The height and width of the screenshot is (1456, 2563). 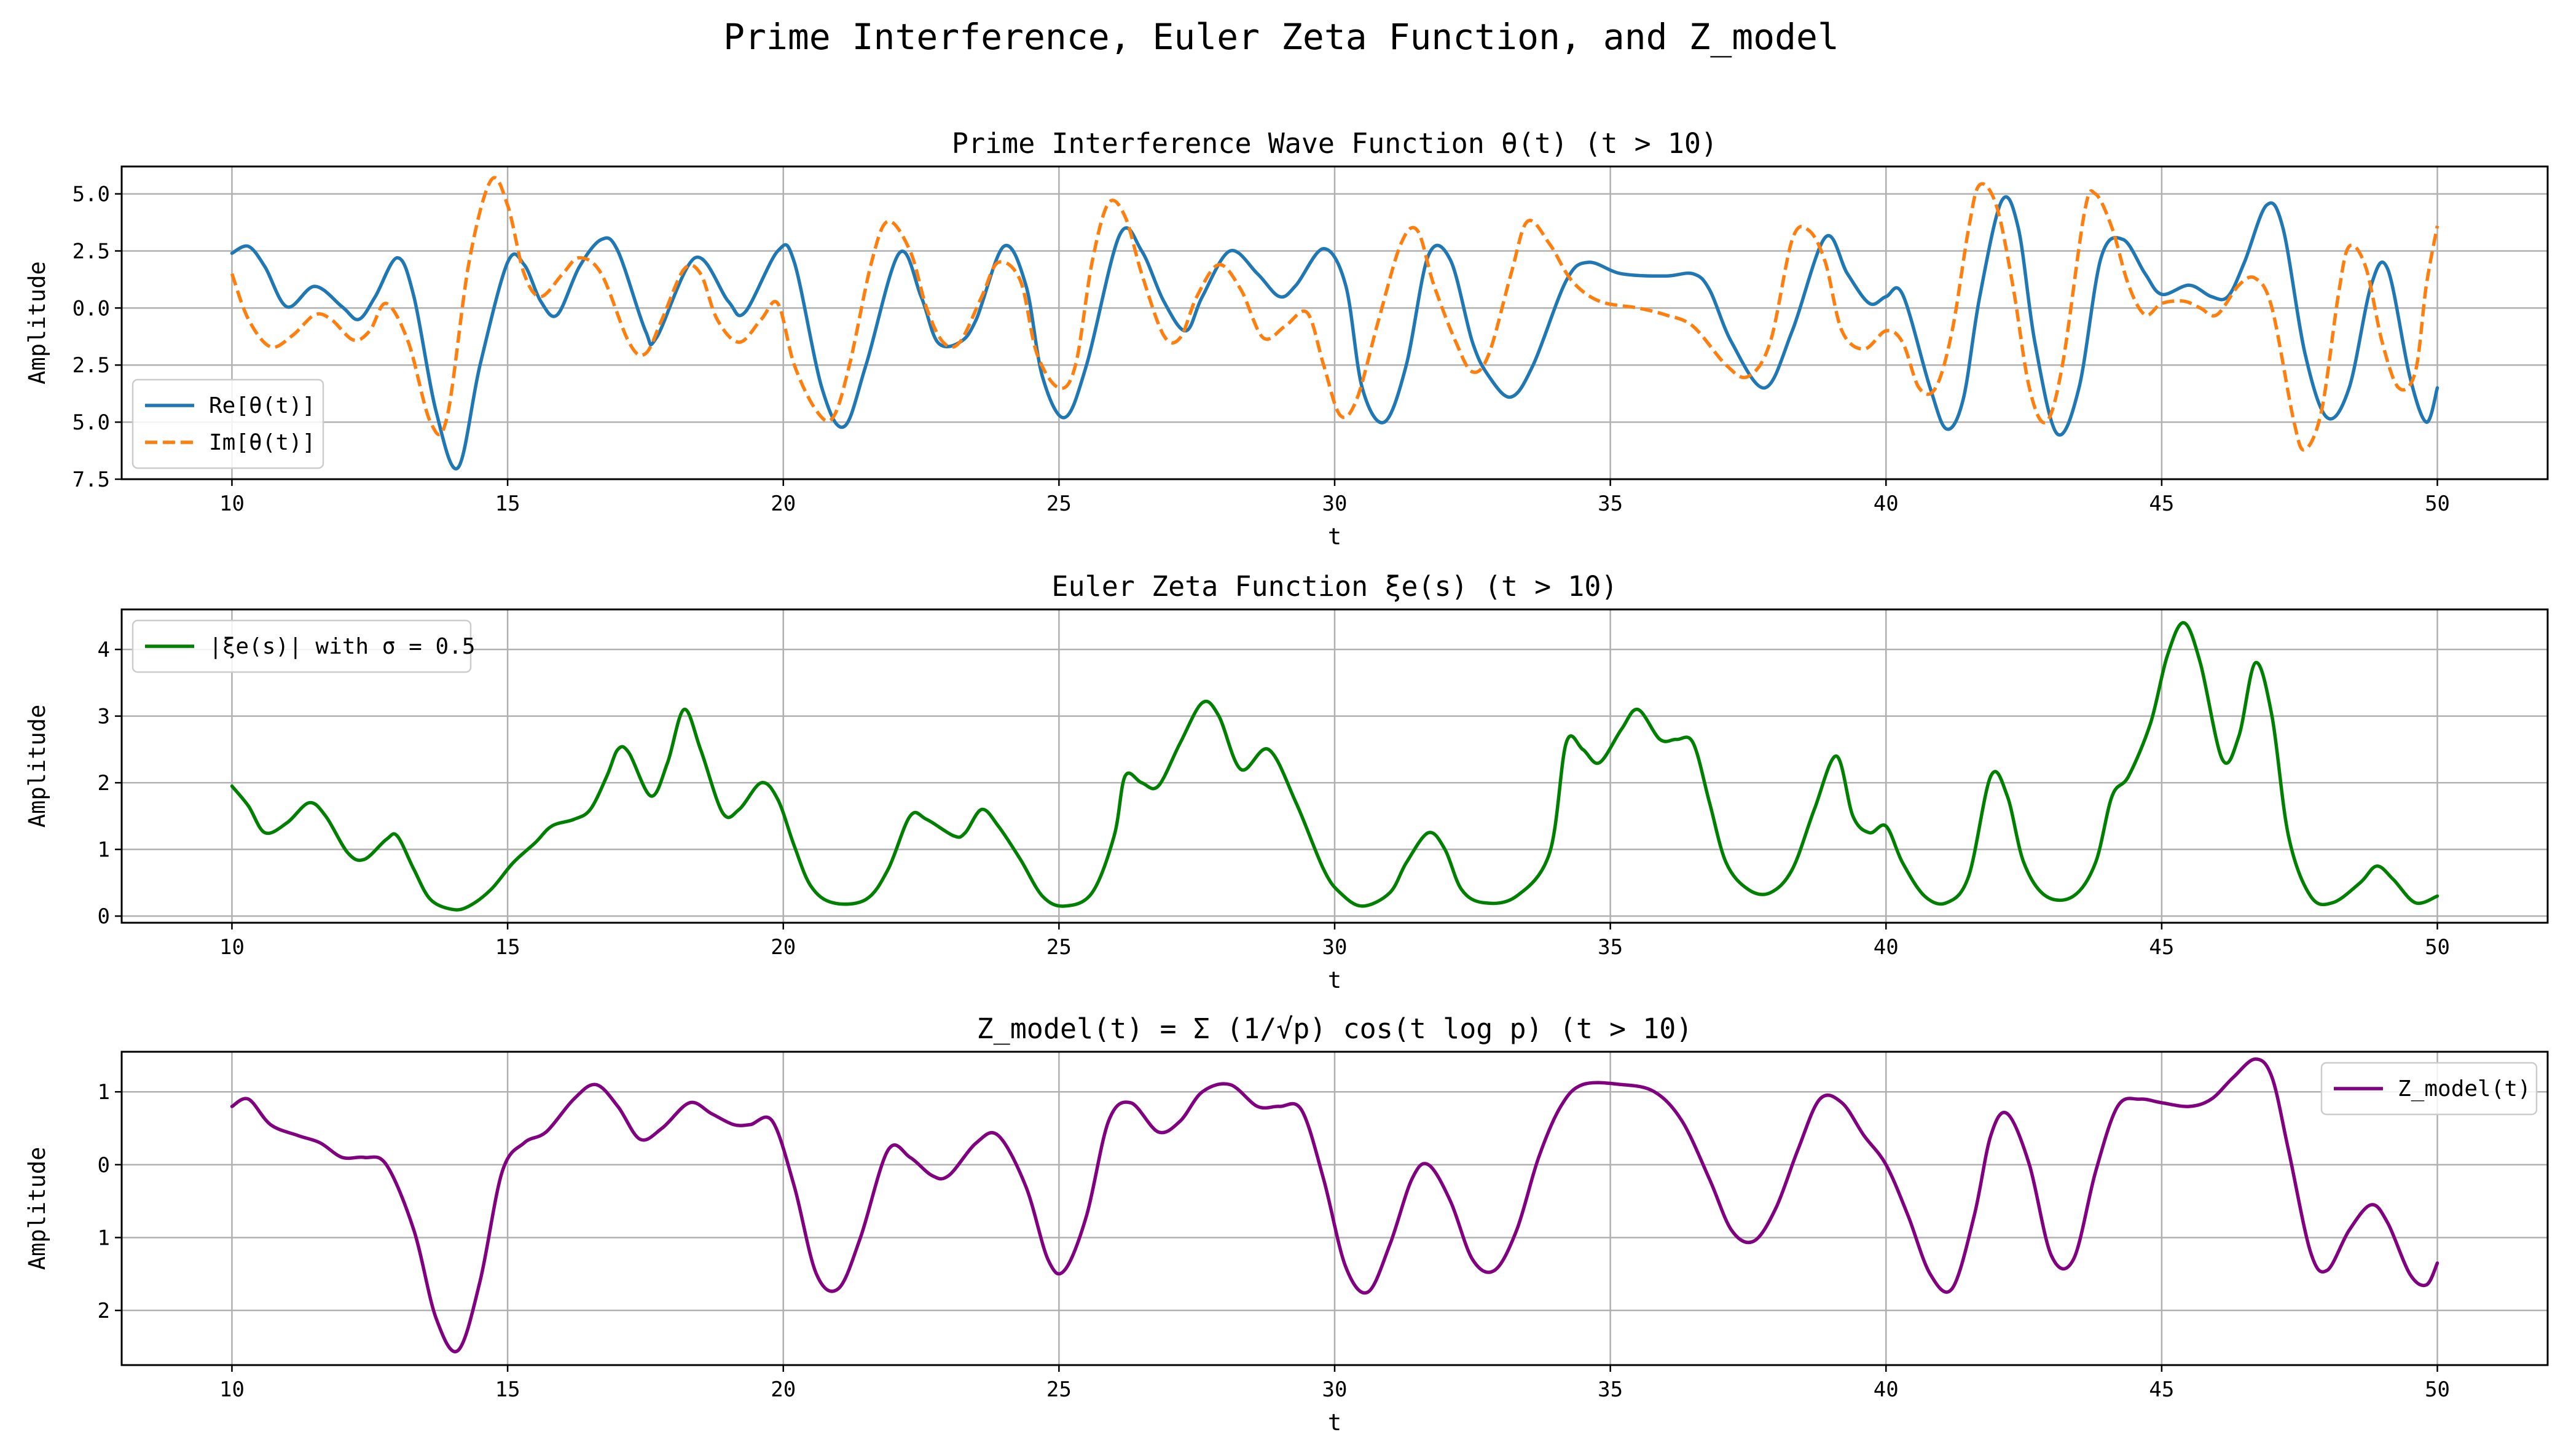 What do you see at coordinates (262, 405) in the screenshot?
I see `legend-label: Re[θ(t)]` at bounding box center [262, 405].